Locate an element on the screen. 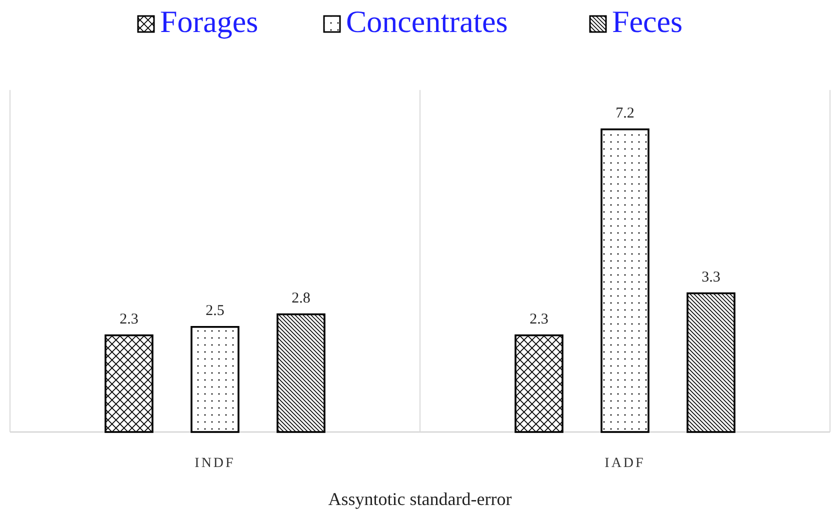 This screenshot has height=518, width=832. data-label: 7.2 is located at coordinates (625, 113).